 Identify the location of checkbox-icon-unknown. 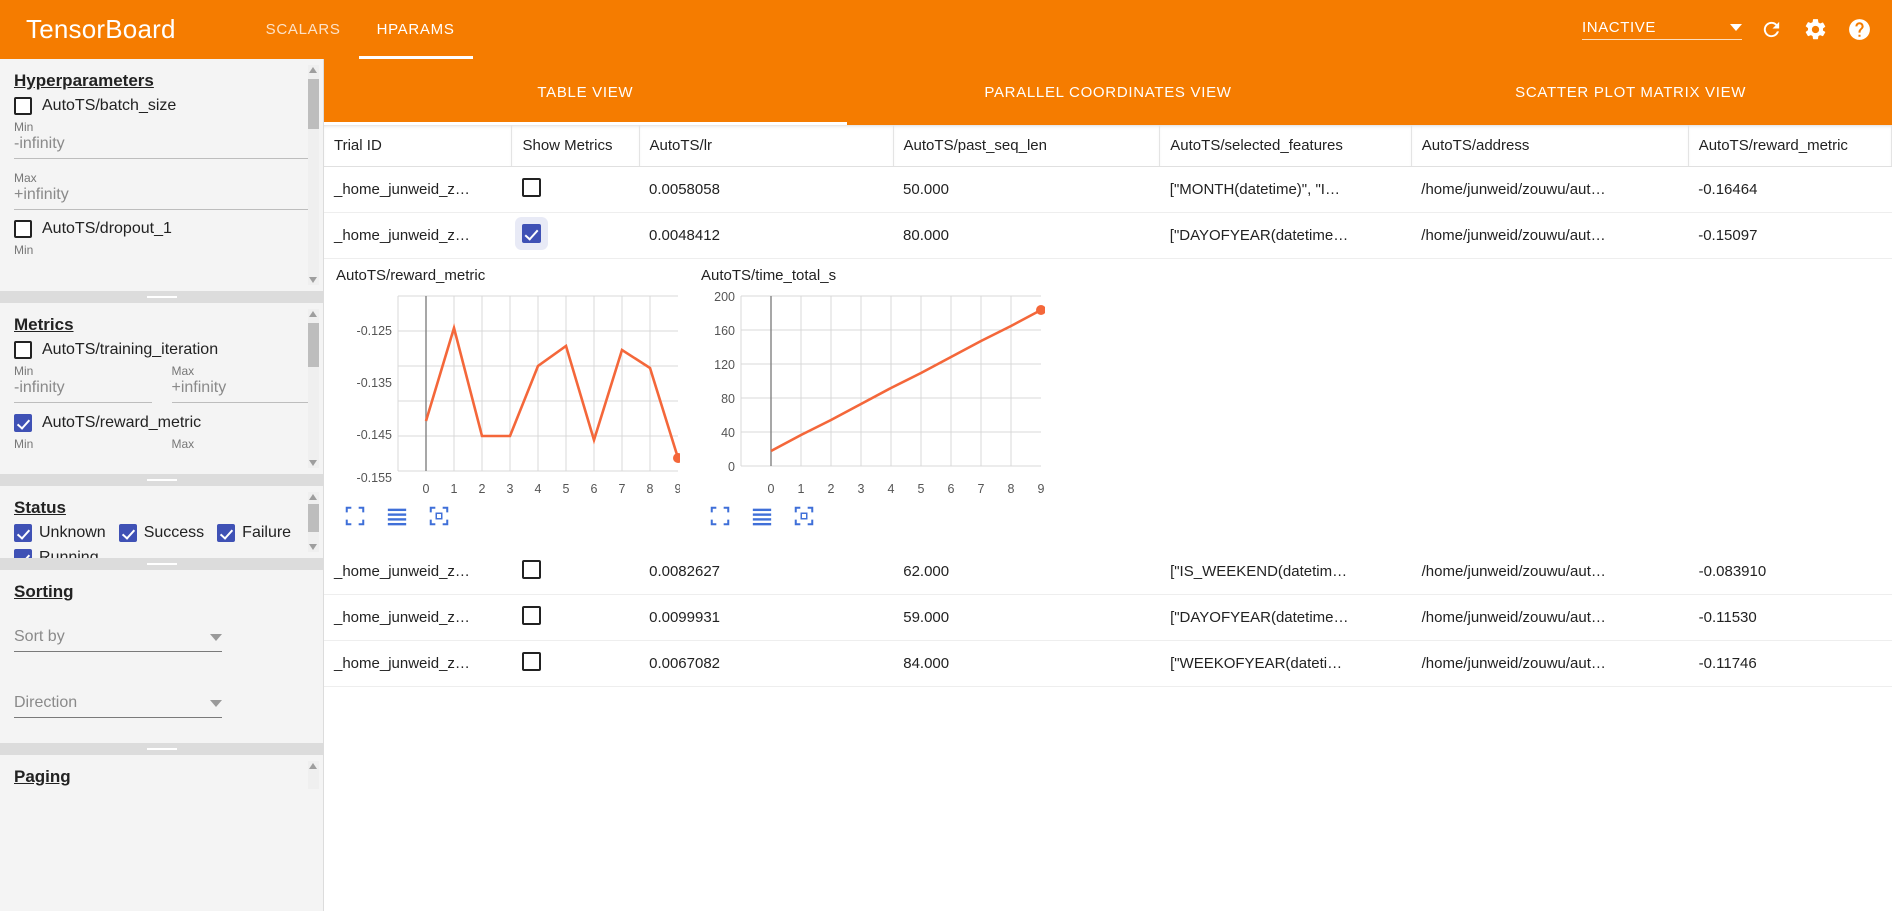
(23, 533).